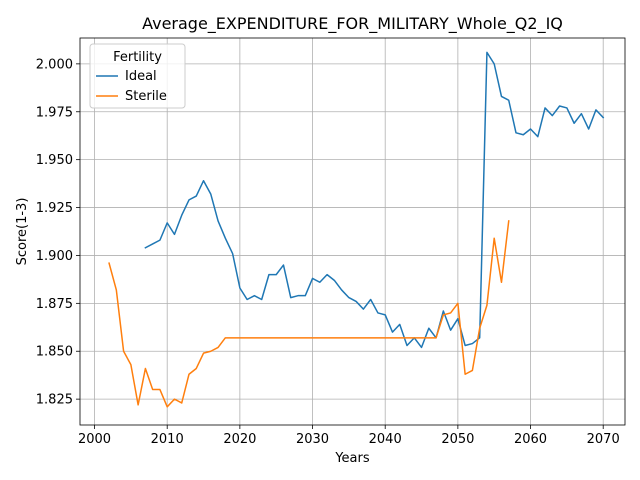 The image size is (640, 480). Describe the element at coordinates (603, 439) in the screenshot. I see `x-tick-label: 2070` at that location.